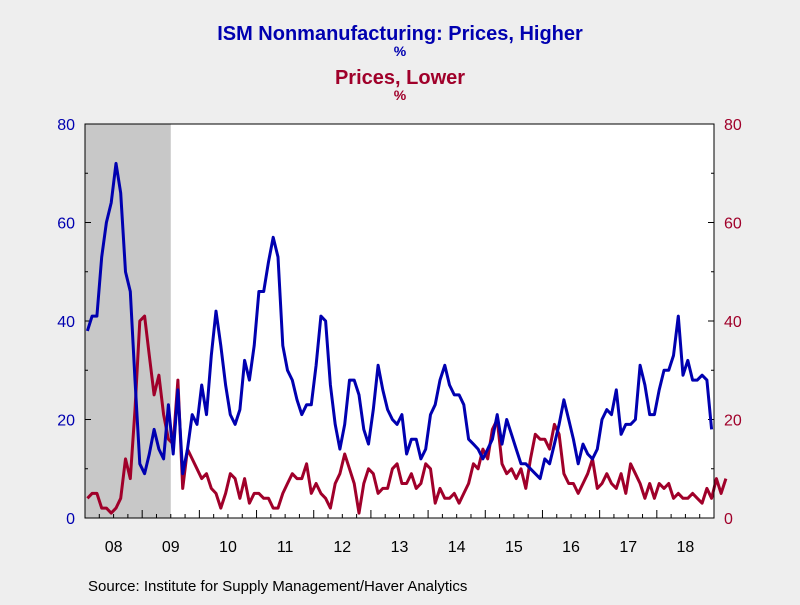 The image size is (800, 605). Describe the element at coordinates (400, 78) in the screenshot. I see `chart-title-lower: Prices, Lower` at that location.